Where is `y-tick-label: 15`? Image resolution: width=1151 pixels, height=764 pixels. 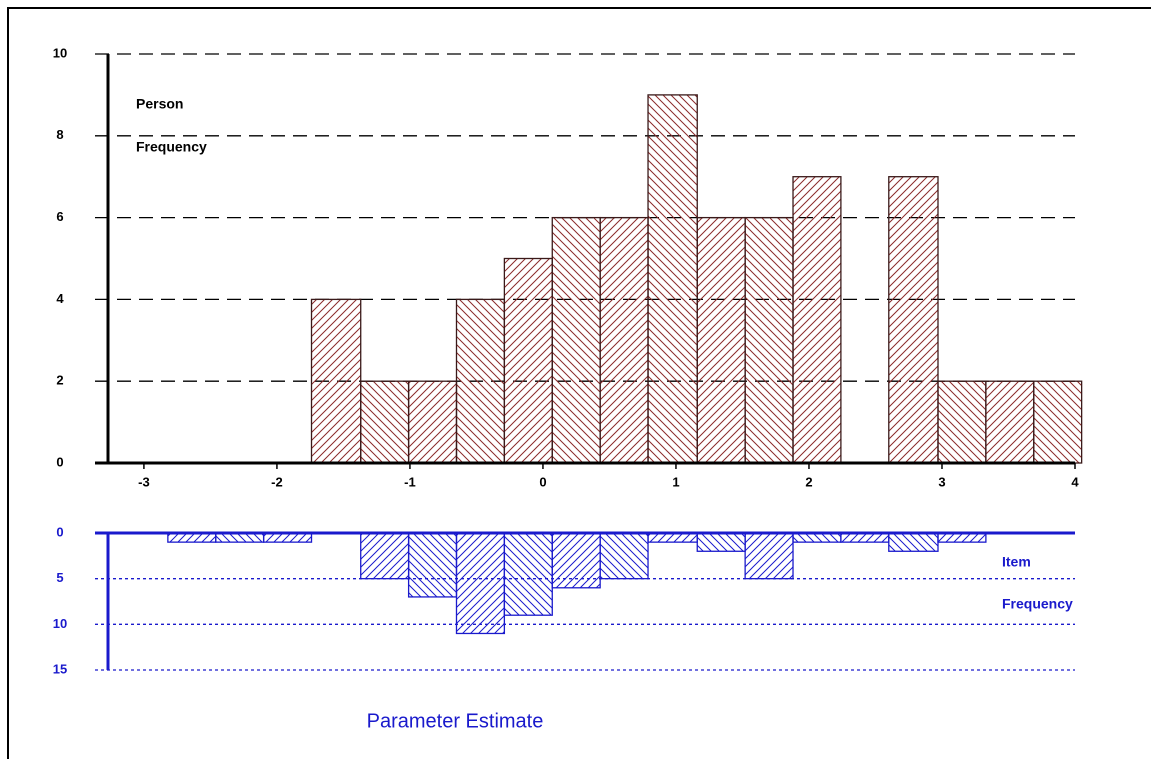
y-tick-label: 15 is located at coordinates (60, 668).